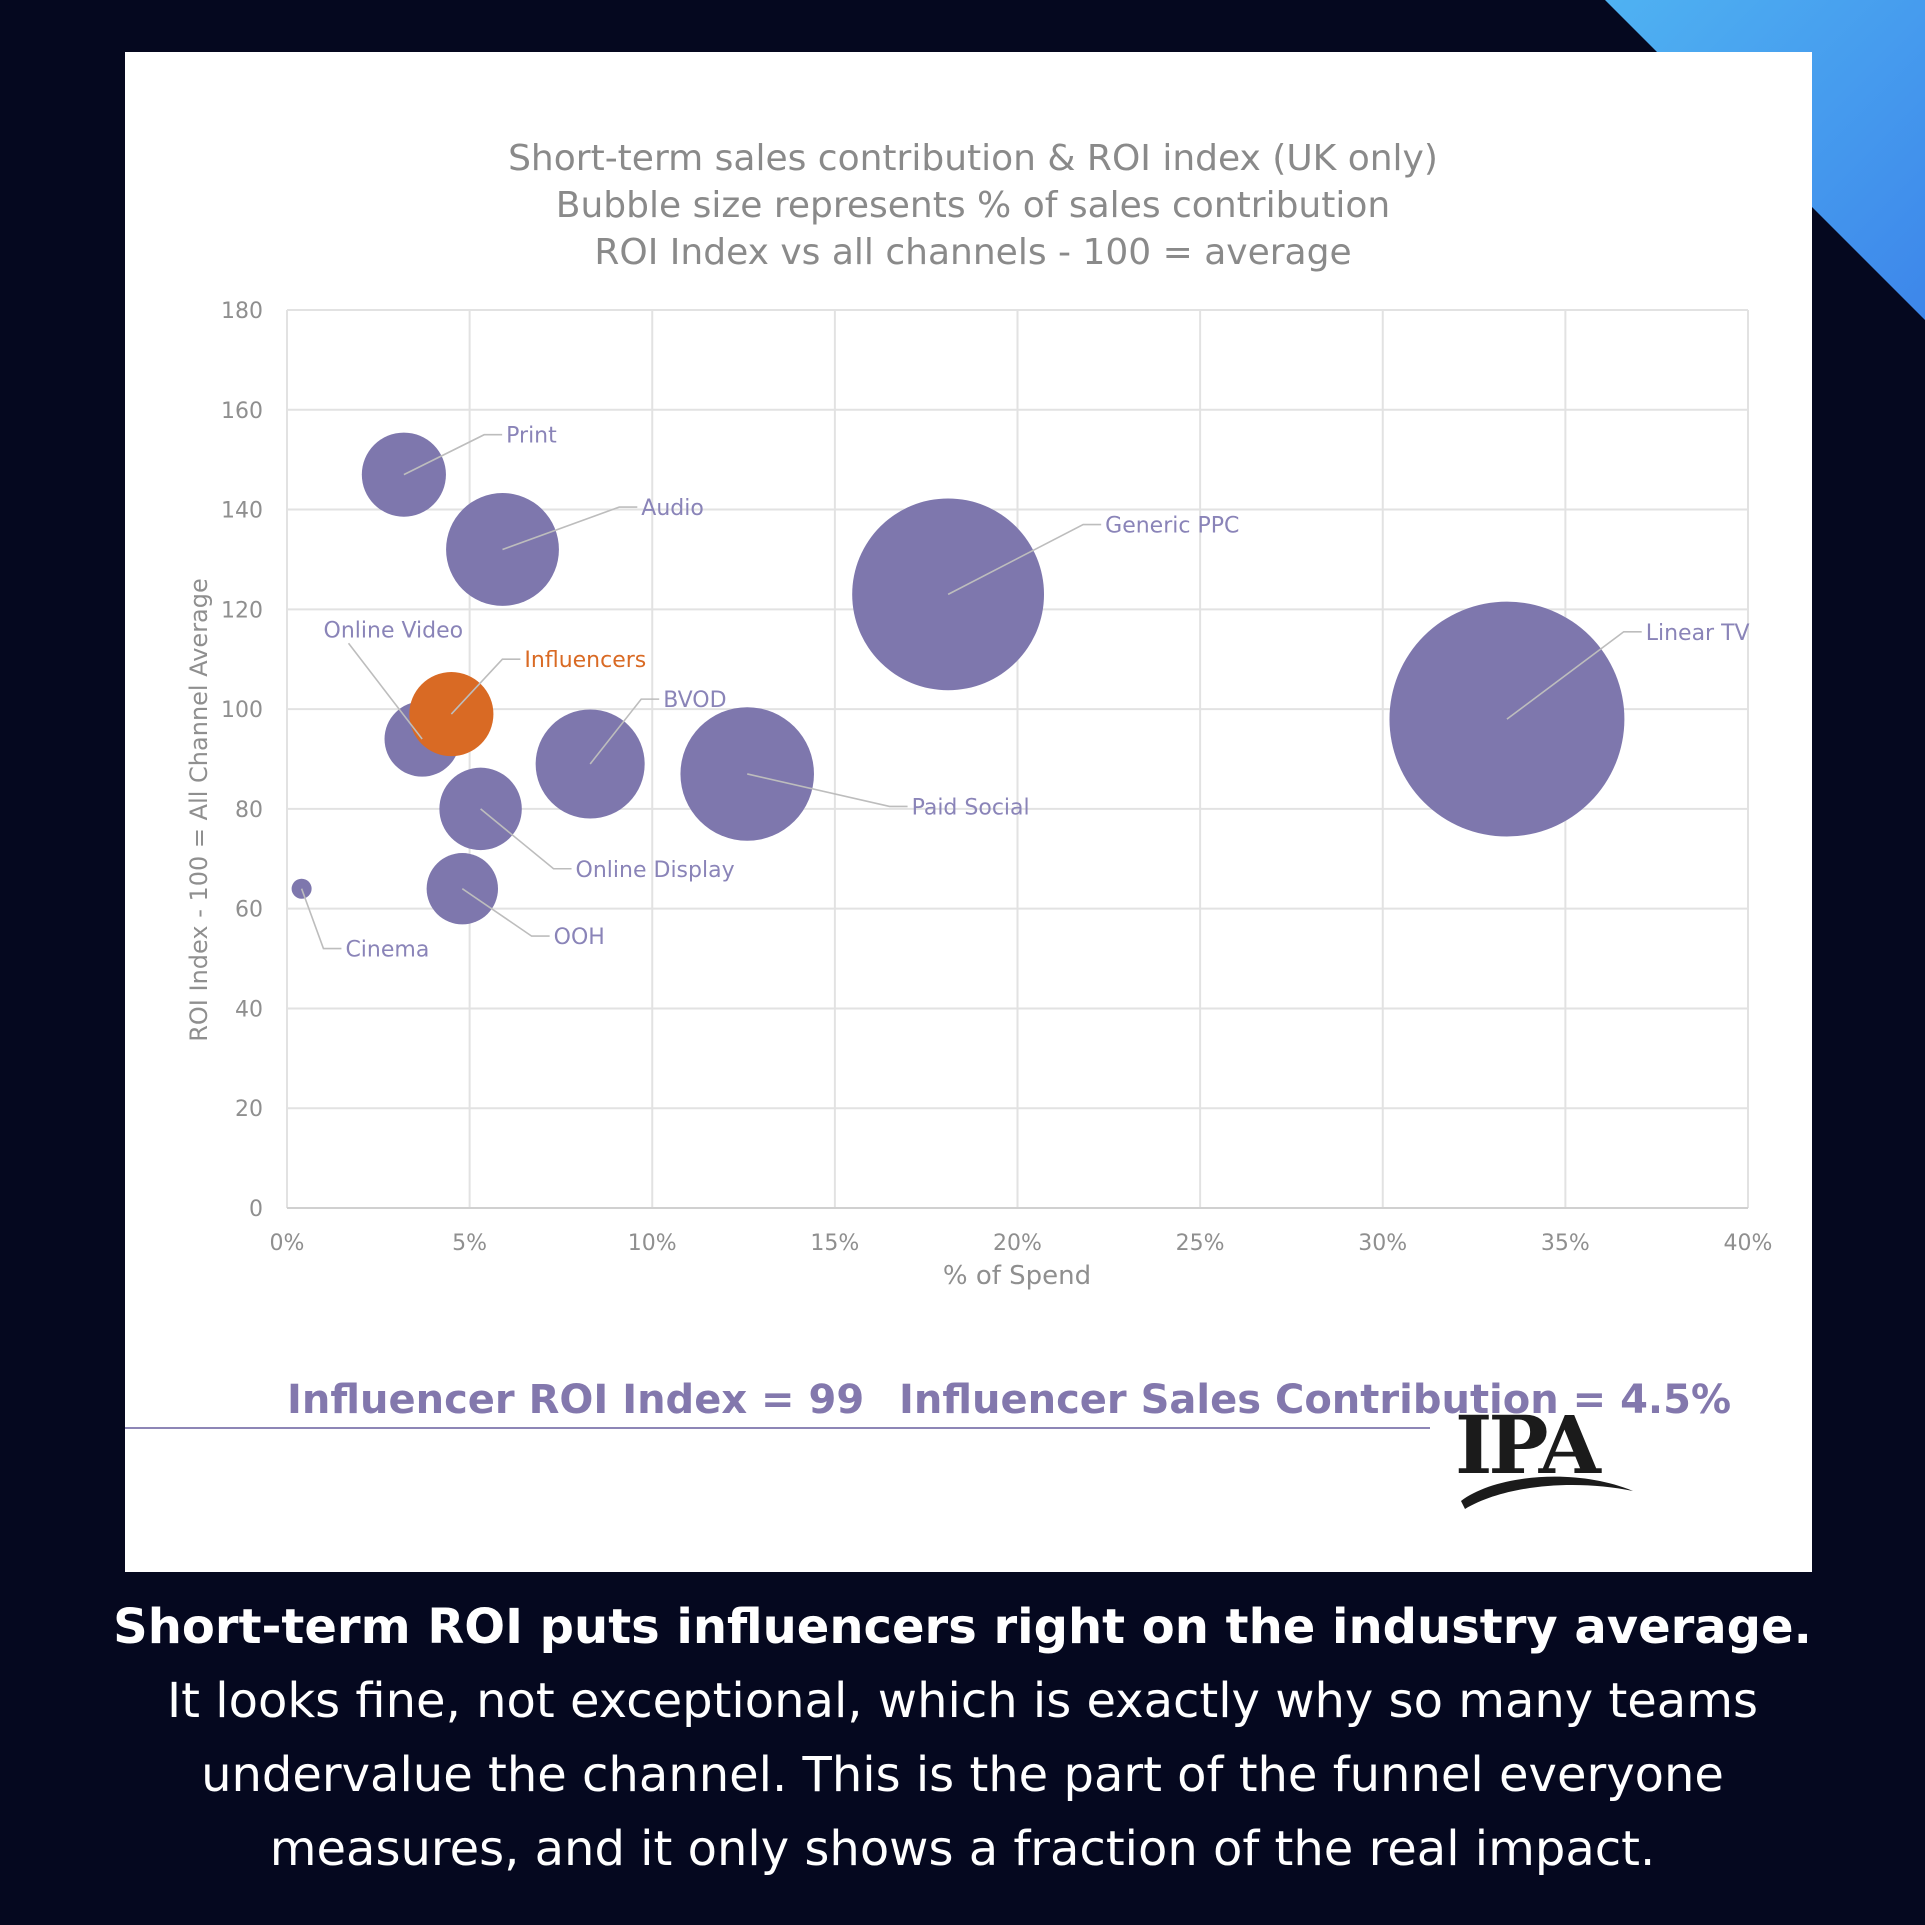 Image resolution: width=1925 pixels, height=1925 pixels. I want to click on leader-line-print, so click(453, 454).